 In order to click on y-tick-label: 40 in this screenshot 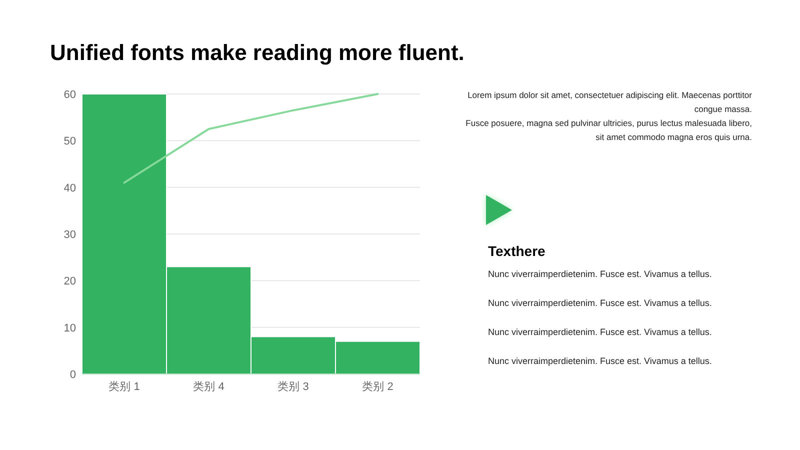, I will do `click(70, 188)`.